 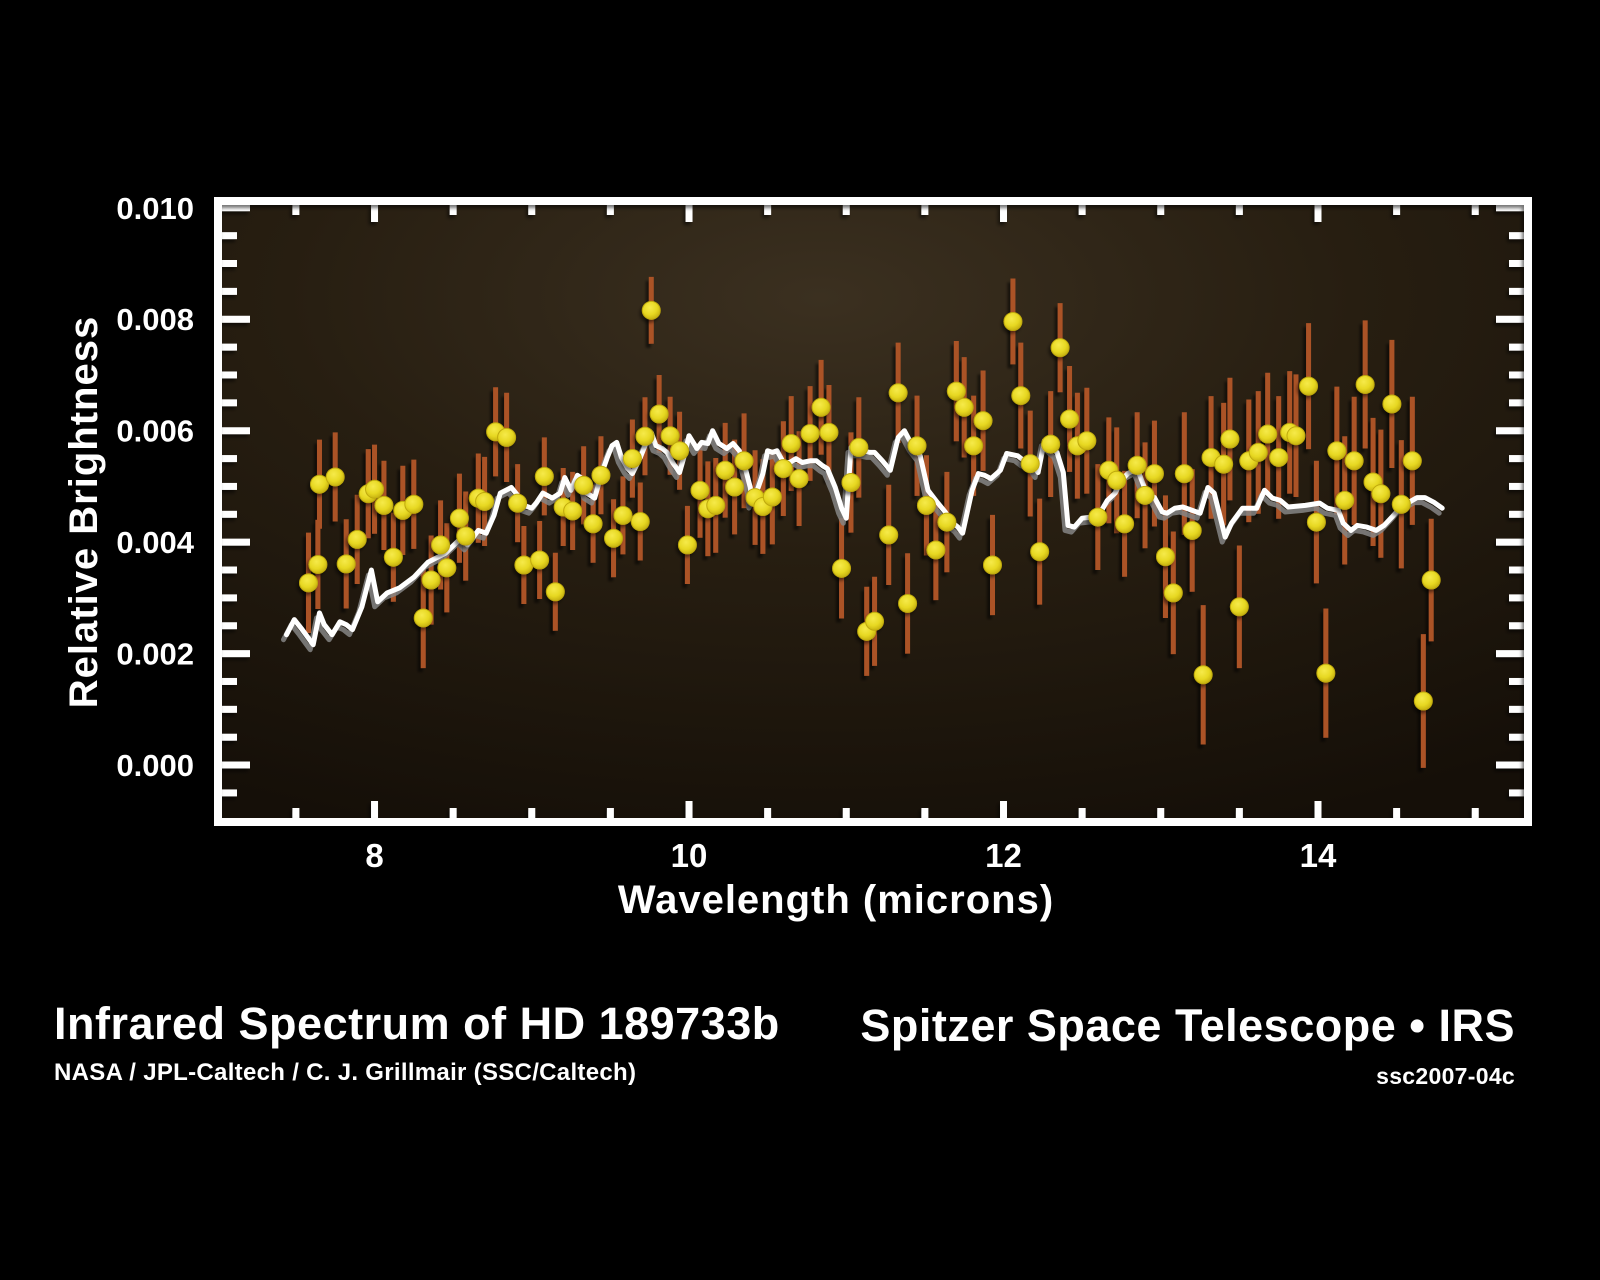 What do you see at coordinates (1003, 855) in the screenshot?
I see `x-tick-label: 12` at bounding box center [1003, 855].